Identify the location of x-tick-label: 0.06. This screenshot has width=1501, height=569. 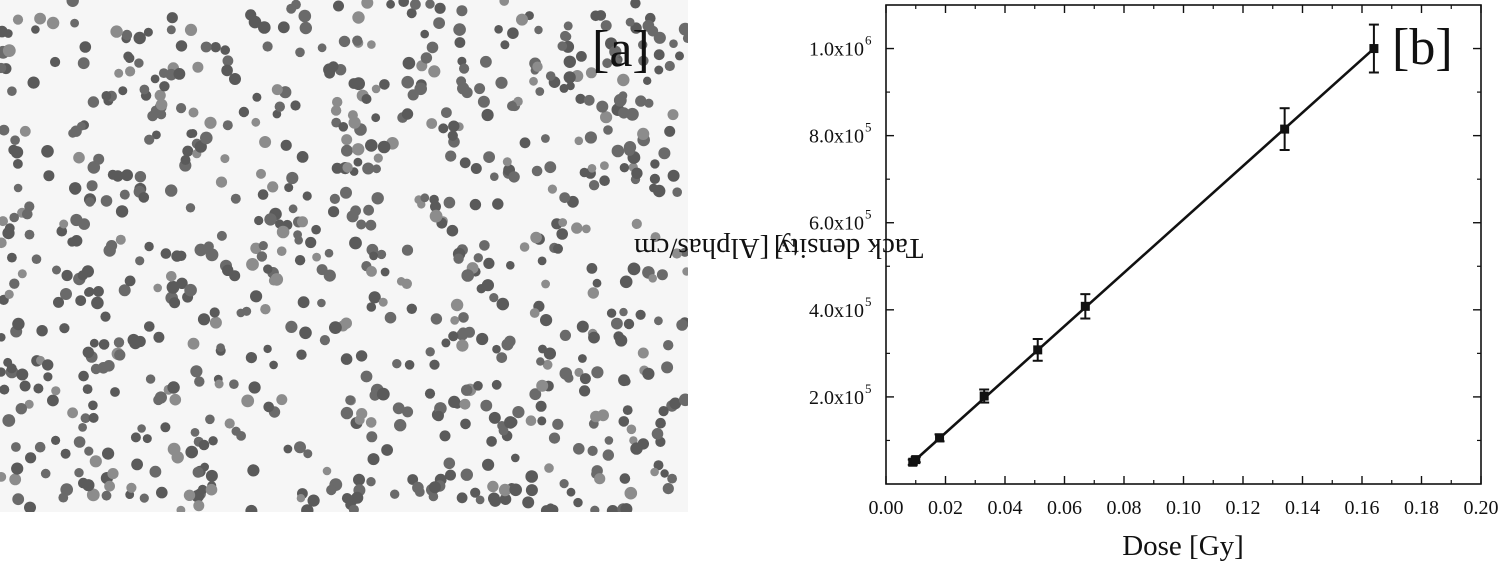
(1064, 508).